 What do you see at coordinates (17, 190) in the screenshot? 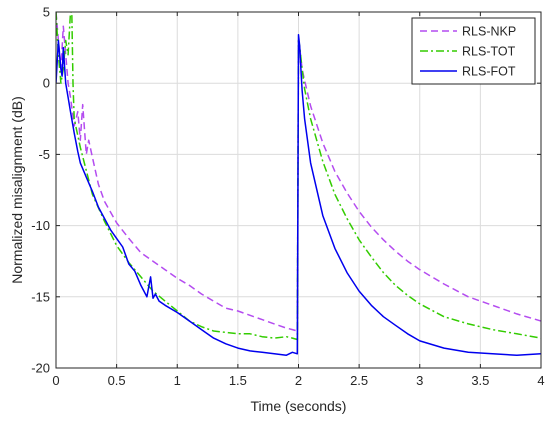
I see `y-axis-label: Normalized misalignment (dB)` at bounding box center [17, 190].